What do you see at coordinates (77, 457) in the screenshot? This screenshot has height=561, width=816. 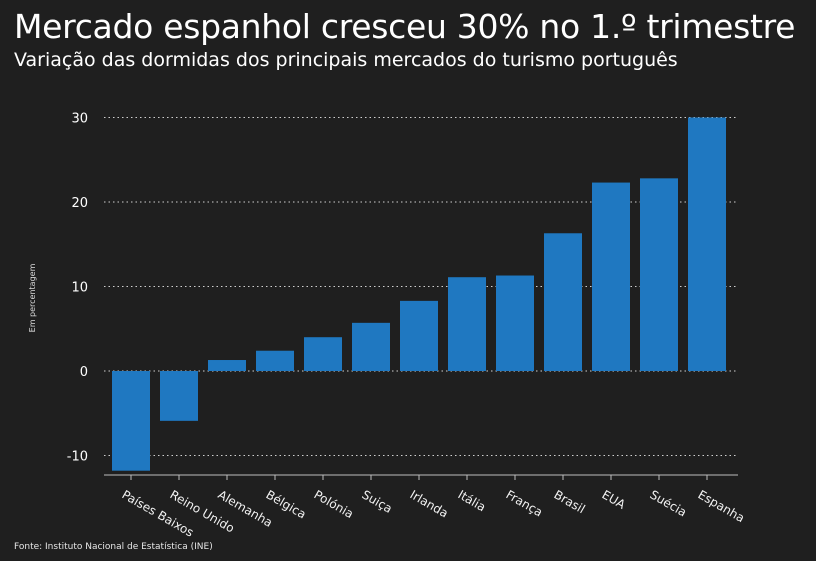 I see `y-tick-label: -10` at bounding box center [77, 457].